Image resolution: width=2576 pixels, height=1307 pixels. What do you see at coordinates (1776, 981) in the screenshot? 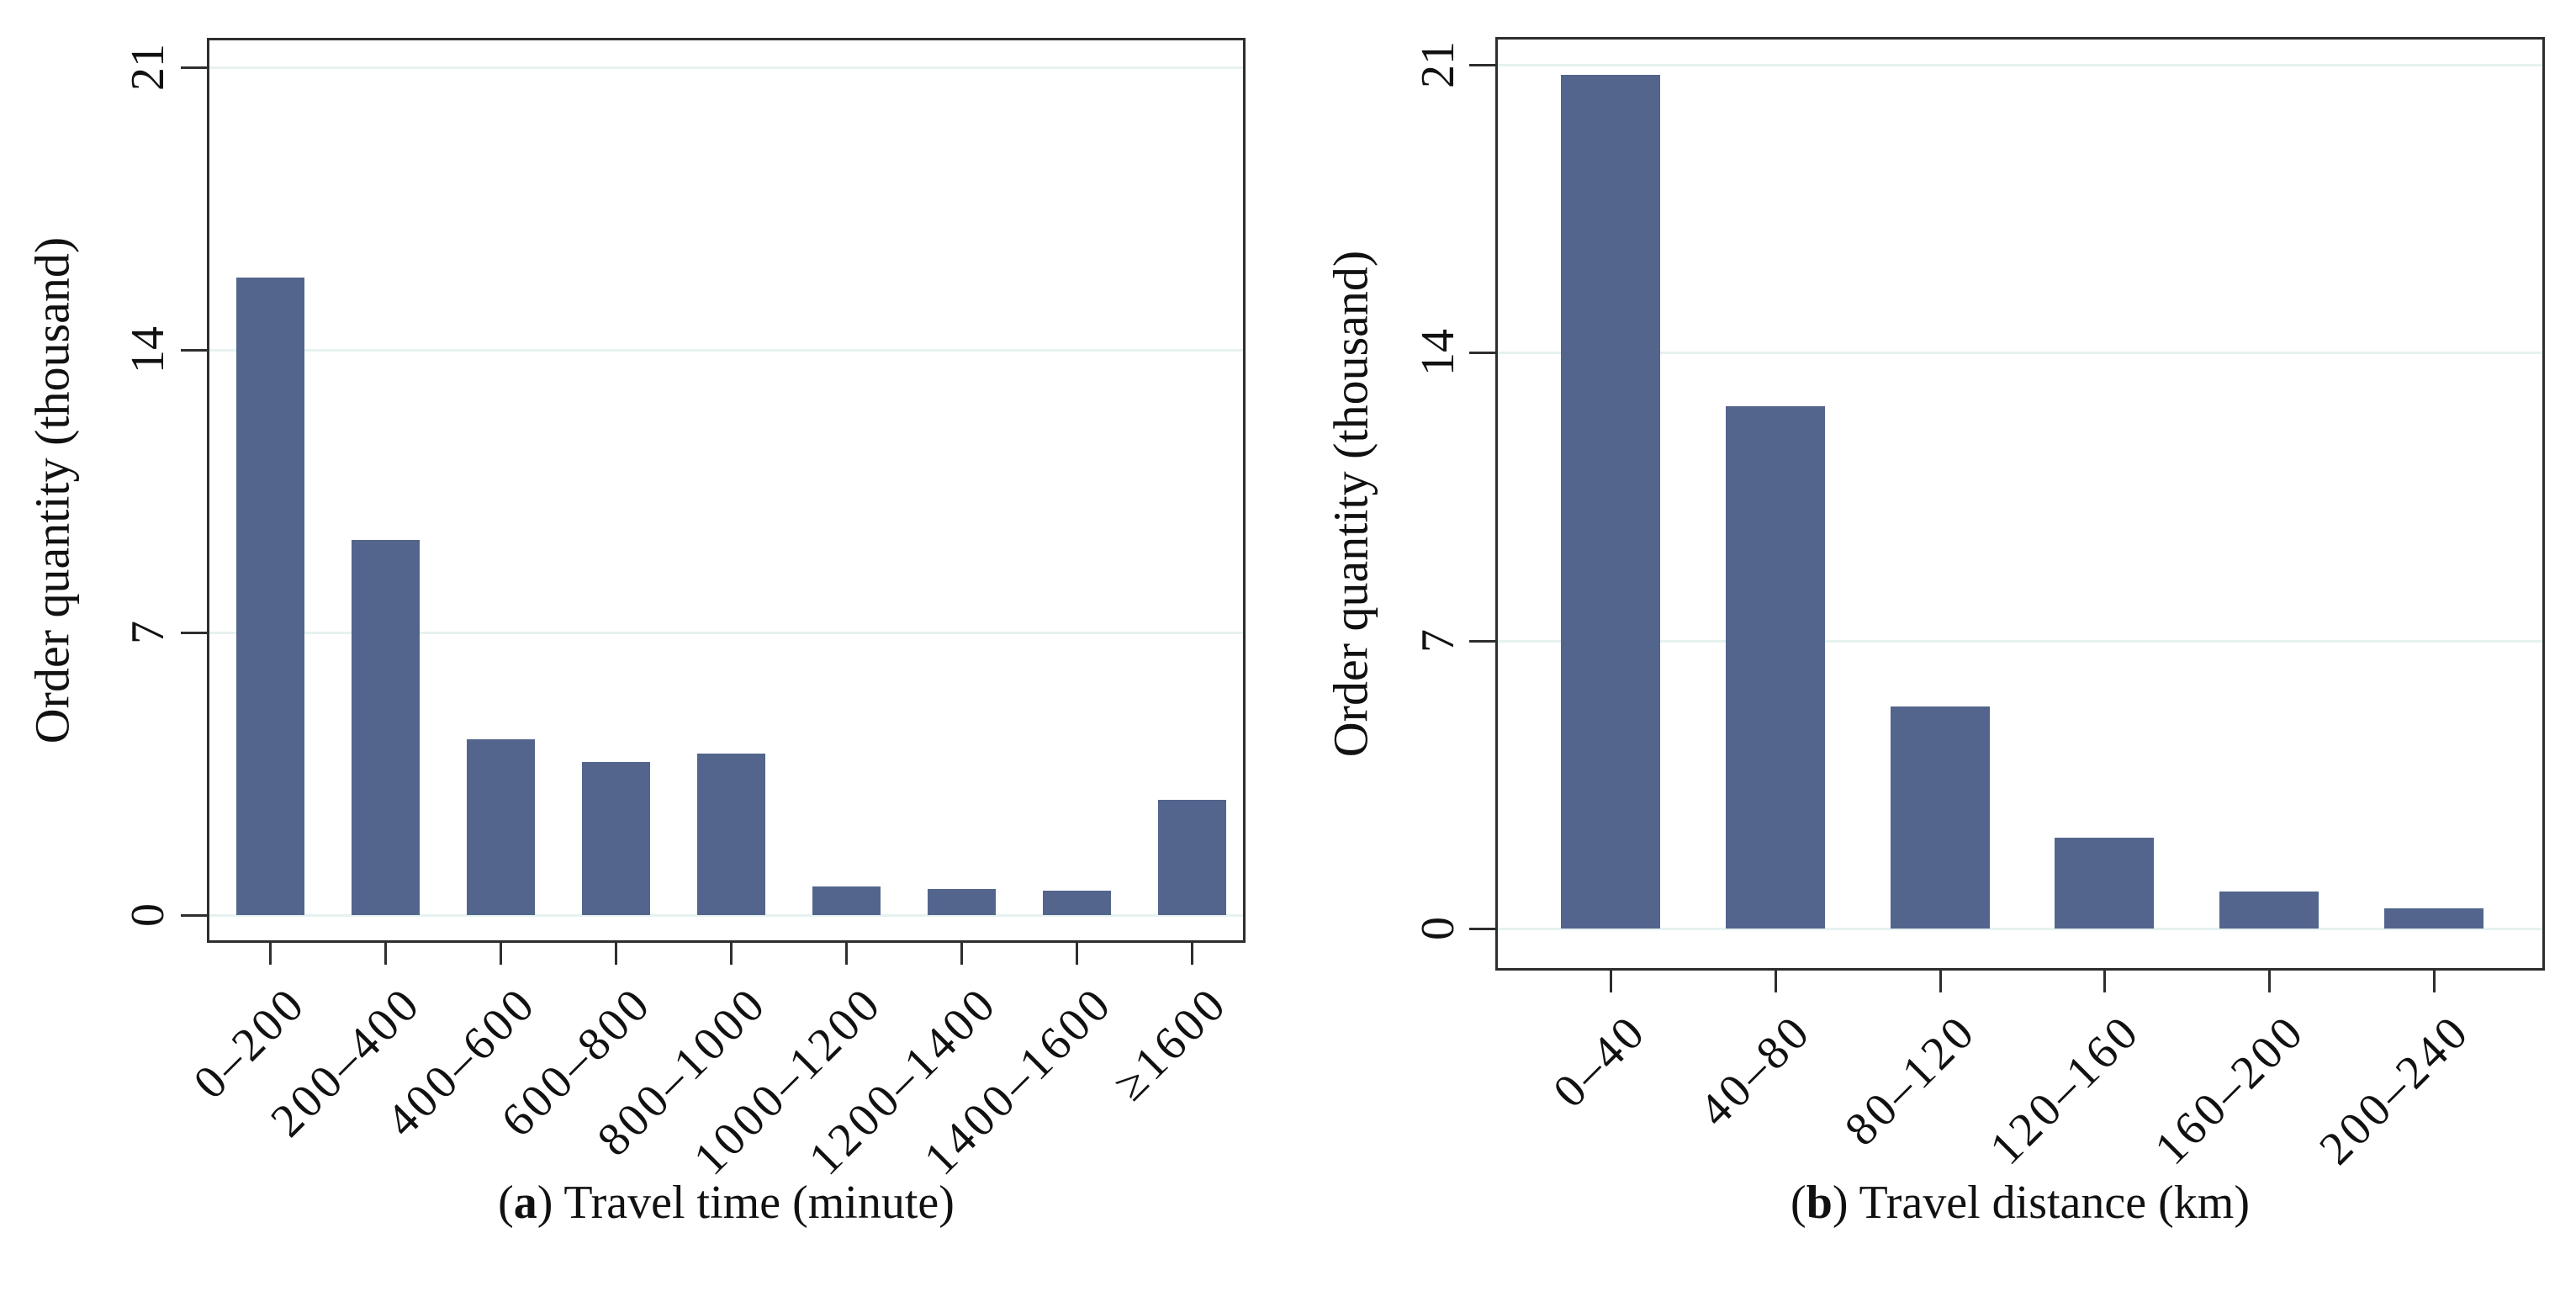
I see `x-tick-40–80` at bounding box center [1776, 981].